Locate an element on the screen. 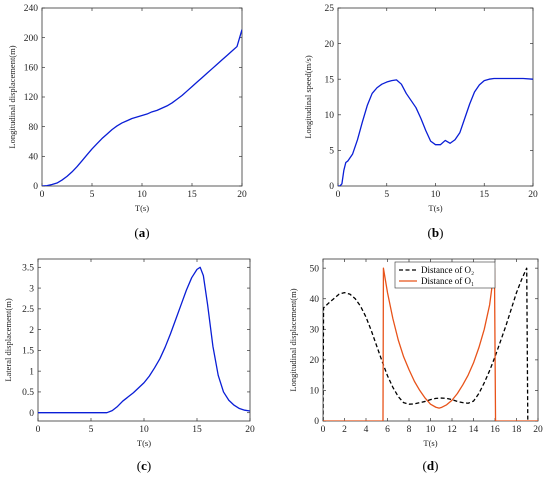 This screenshot has width=550, height=481. x-tick-label: 16 is located at coordinates (495, 430).